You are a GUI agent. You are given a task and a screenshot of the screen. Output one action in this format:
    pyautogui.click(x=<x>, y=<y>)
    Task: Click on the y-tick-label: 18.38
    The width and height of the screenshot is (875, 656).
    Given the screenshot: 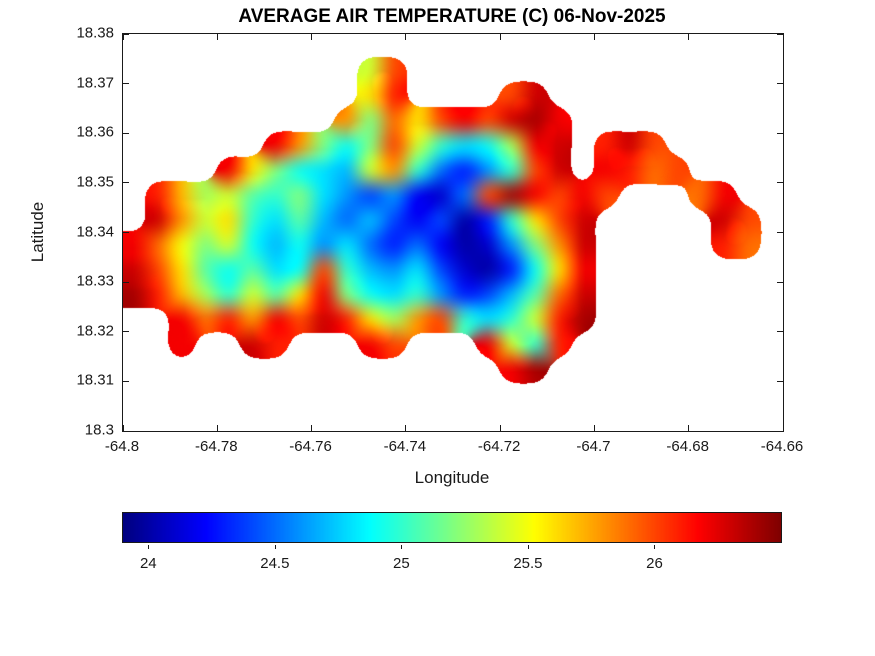 What is the action you would take?
    pyautogui.click(x=95, y=33)
    